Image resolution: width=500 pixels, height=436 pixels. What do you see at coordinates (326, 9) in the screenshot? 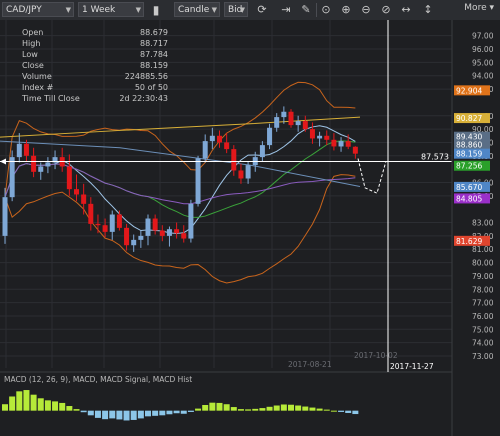
I see `zoom-fit-icon: ⊙` at bounding box center [326, 9].